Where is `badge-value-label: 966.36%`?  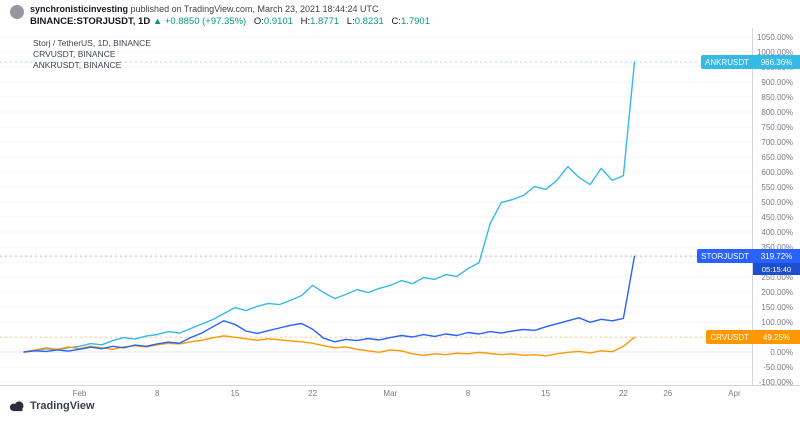 badge-value-label: 966.36% is located at coordinates (776, 62).